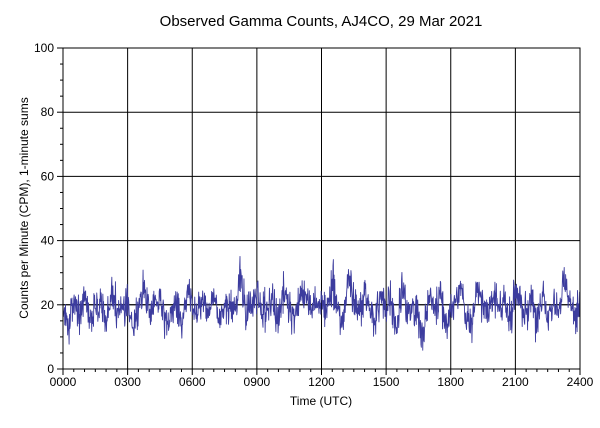 This screenshot has width=600, height=428. Describe the element at coordinates (48, 241) in the screenshot. I see `y-tick-label: 40` at that location.